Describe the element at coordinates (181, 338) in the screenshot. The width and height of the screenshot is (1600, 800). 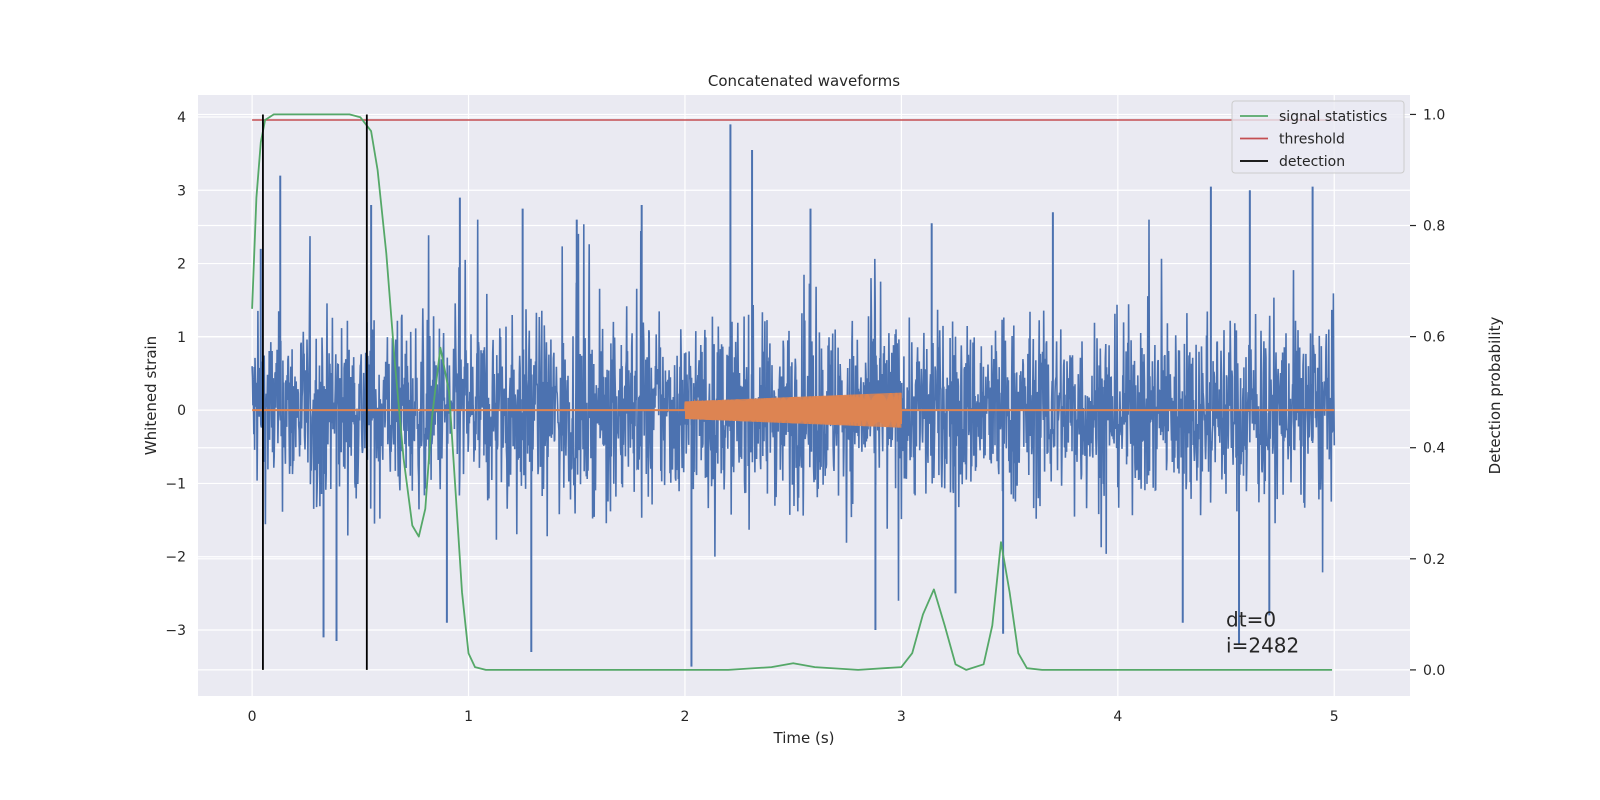
I see `y-tick-label: 1` at that location.